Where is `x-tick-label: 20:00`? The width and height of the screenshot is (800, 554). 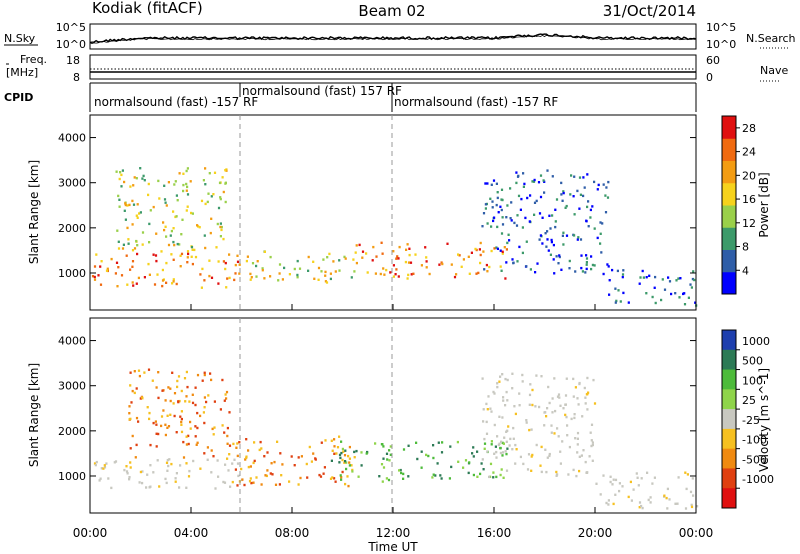
x-tick-label: 20:00 is located at coordinates (595, 533).